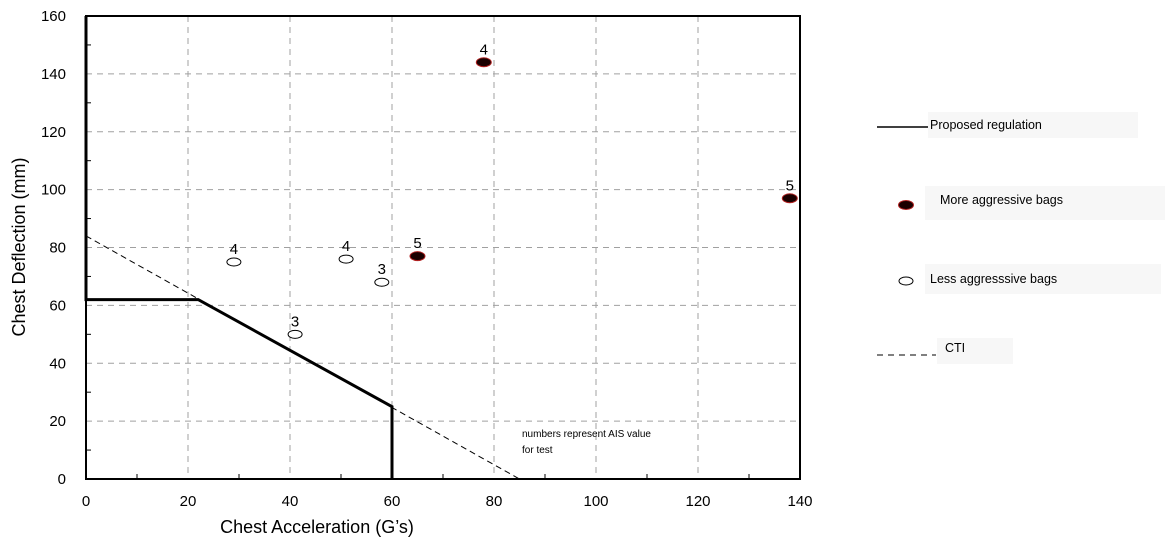 Image resolution: width=1167 pixels, height=544 pixels. I want to click on y-axis-ticks: 0 20 40 60 80 100 120 140 160, so click(53, 248).